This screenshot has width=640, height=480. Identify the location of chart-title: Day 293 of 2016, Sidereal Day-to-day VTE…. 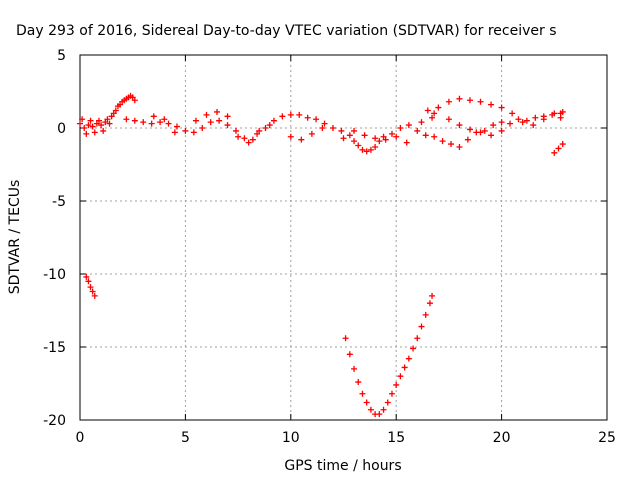
(286, 31).